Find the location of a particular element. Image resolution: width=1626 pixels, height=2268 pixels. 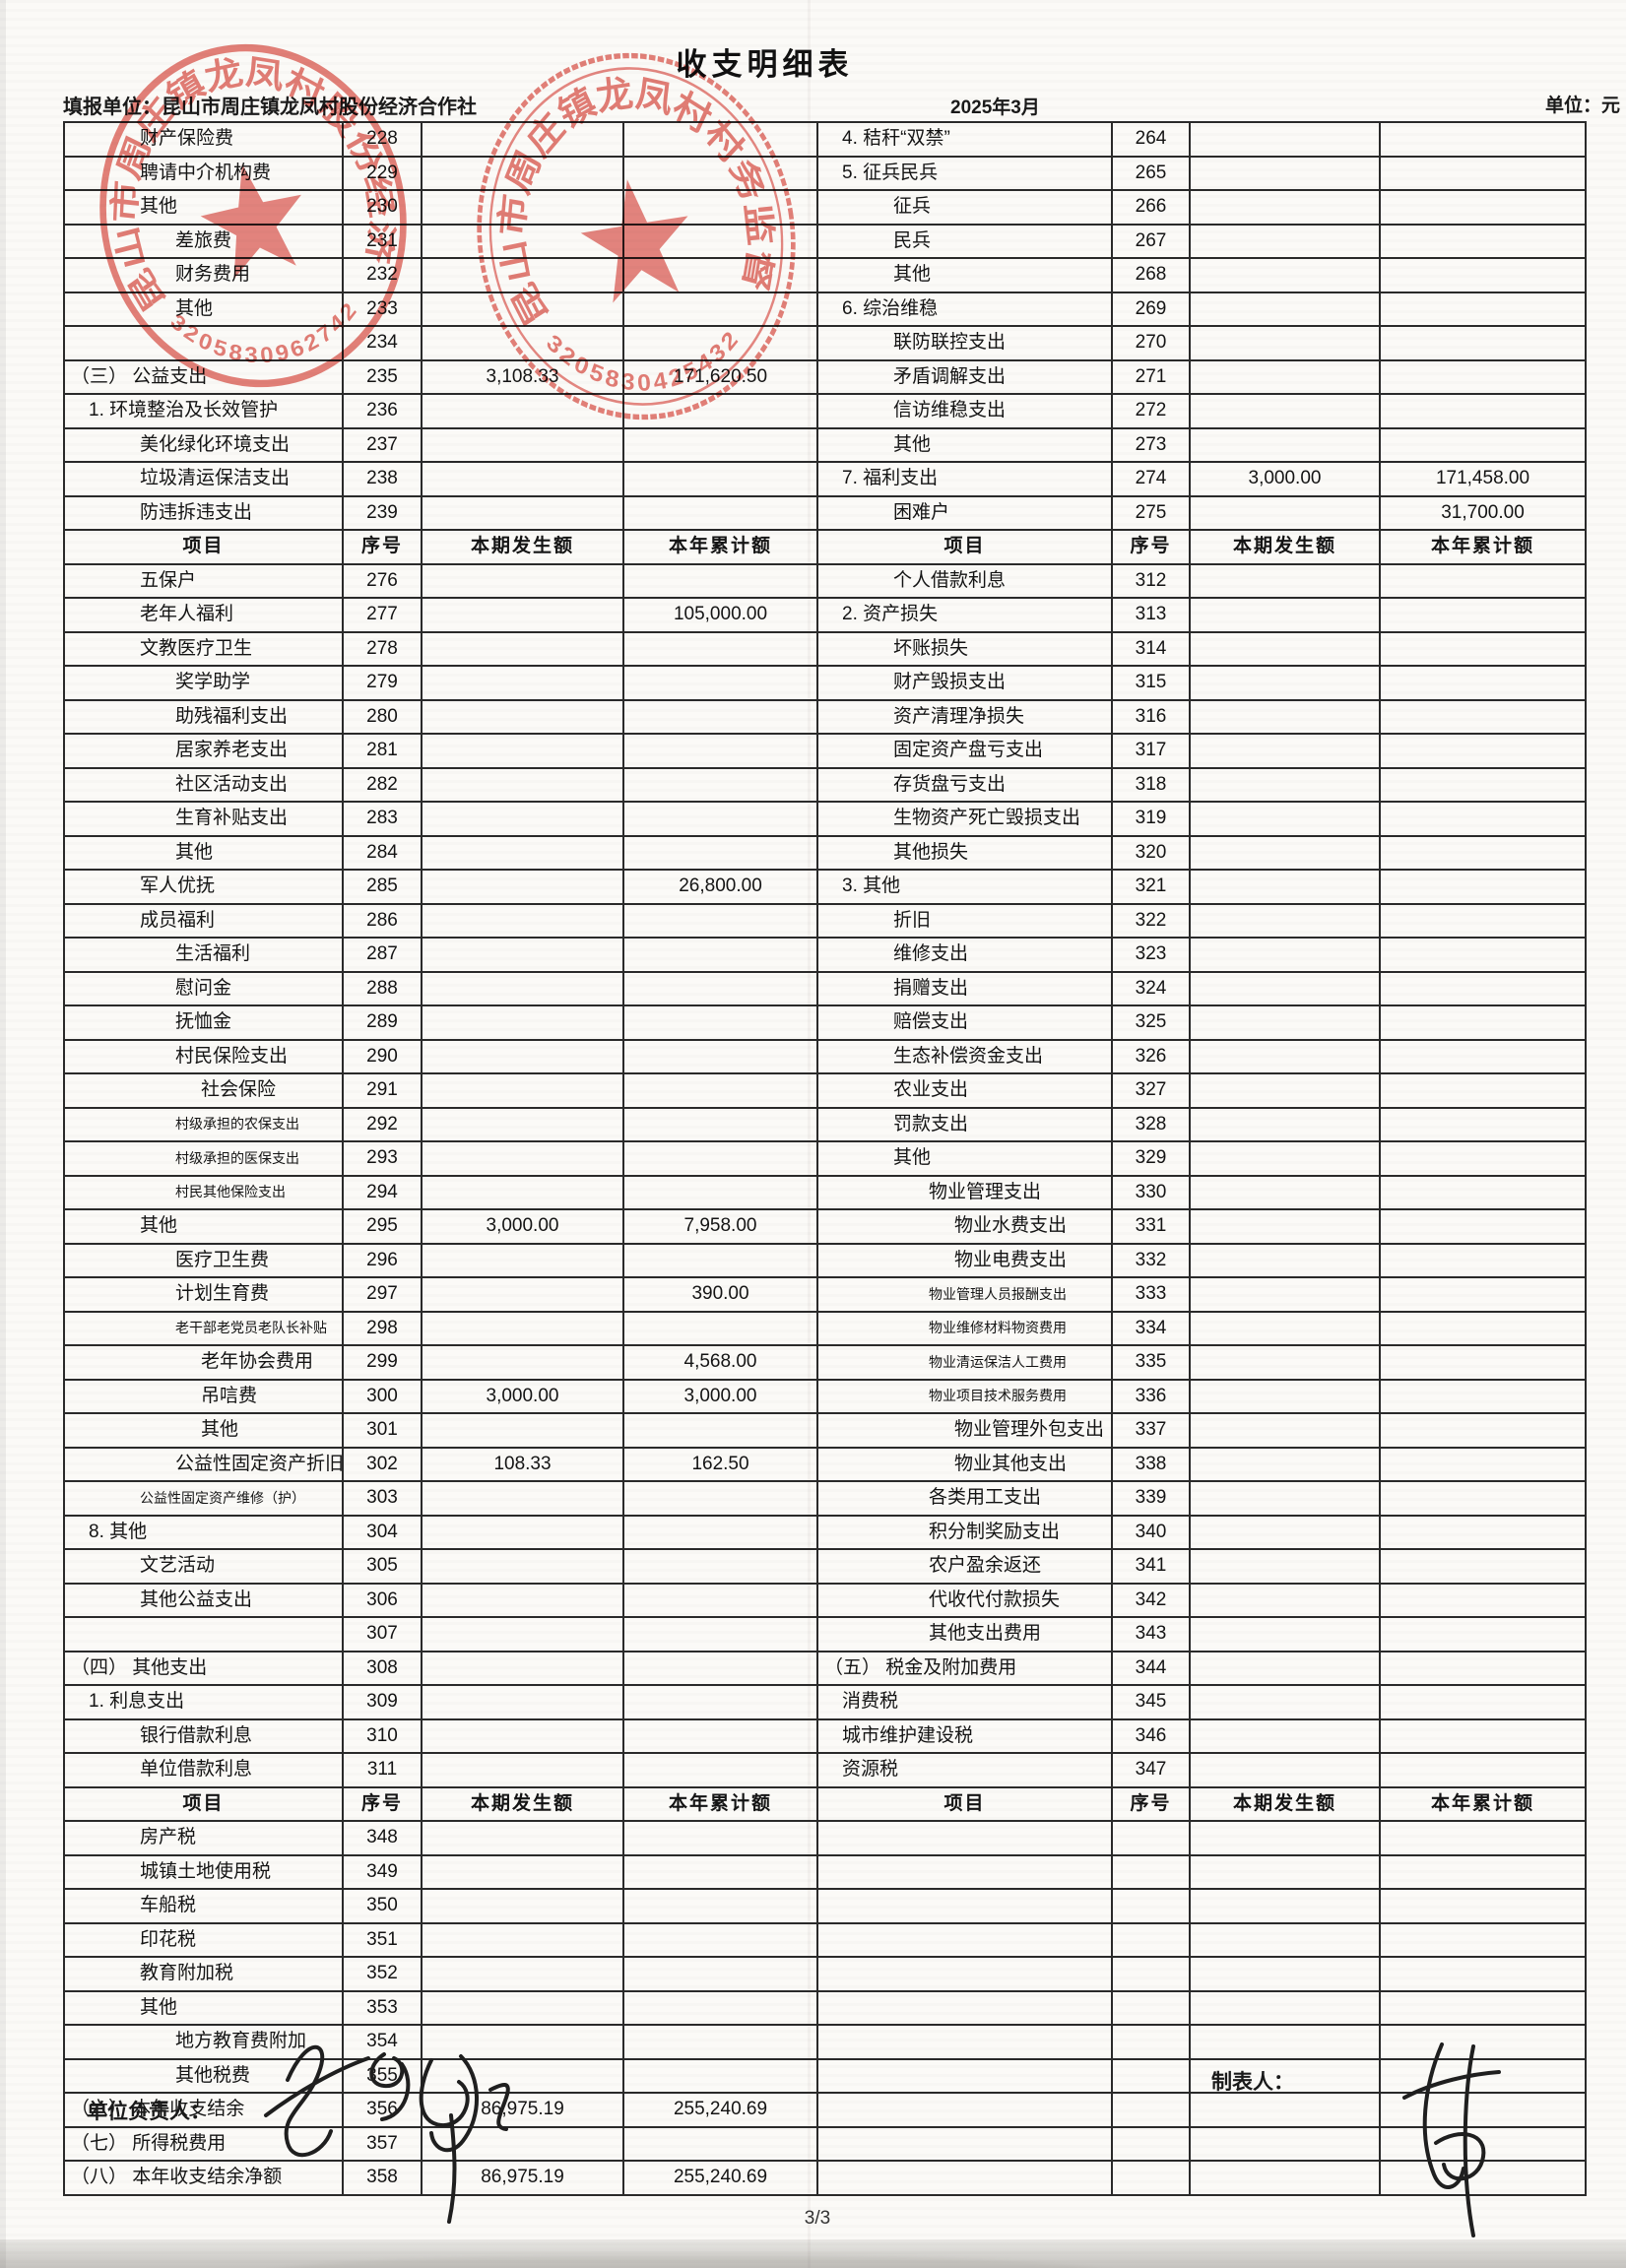

item-label-cell: 折旧 is located at coordinates (964, 920).